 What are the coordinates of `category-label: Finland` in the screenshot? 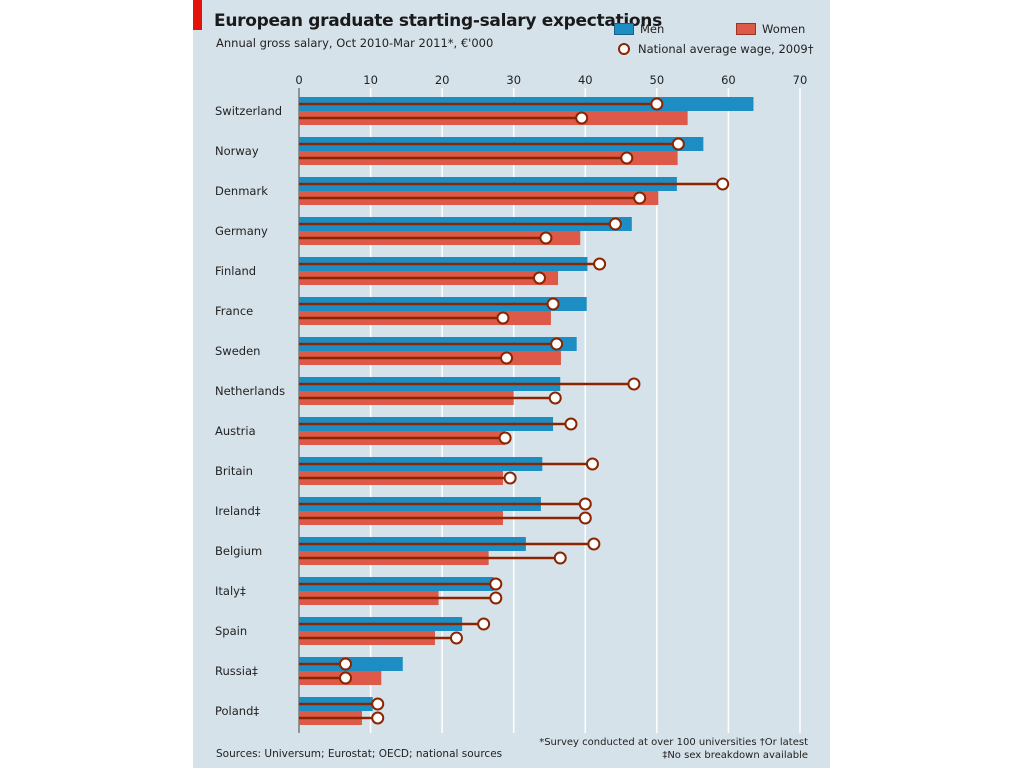 It's located at (235, 271).